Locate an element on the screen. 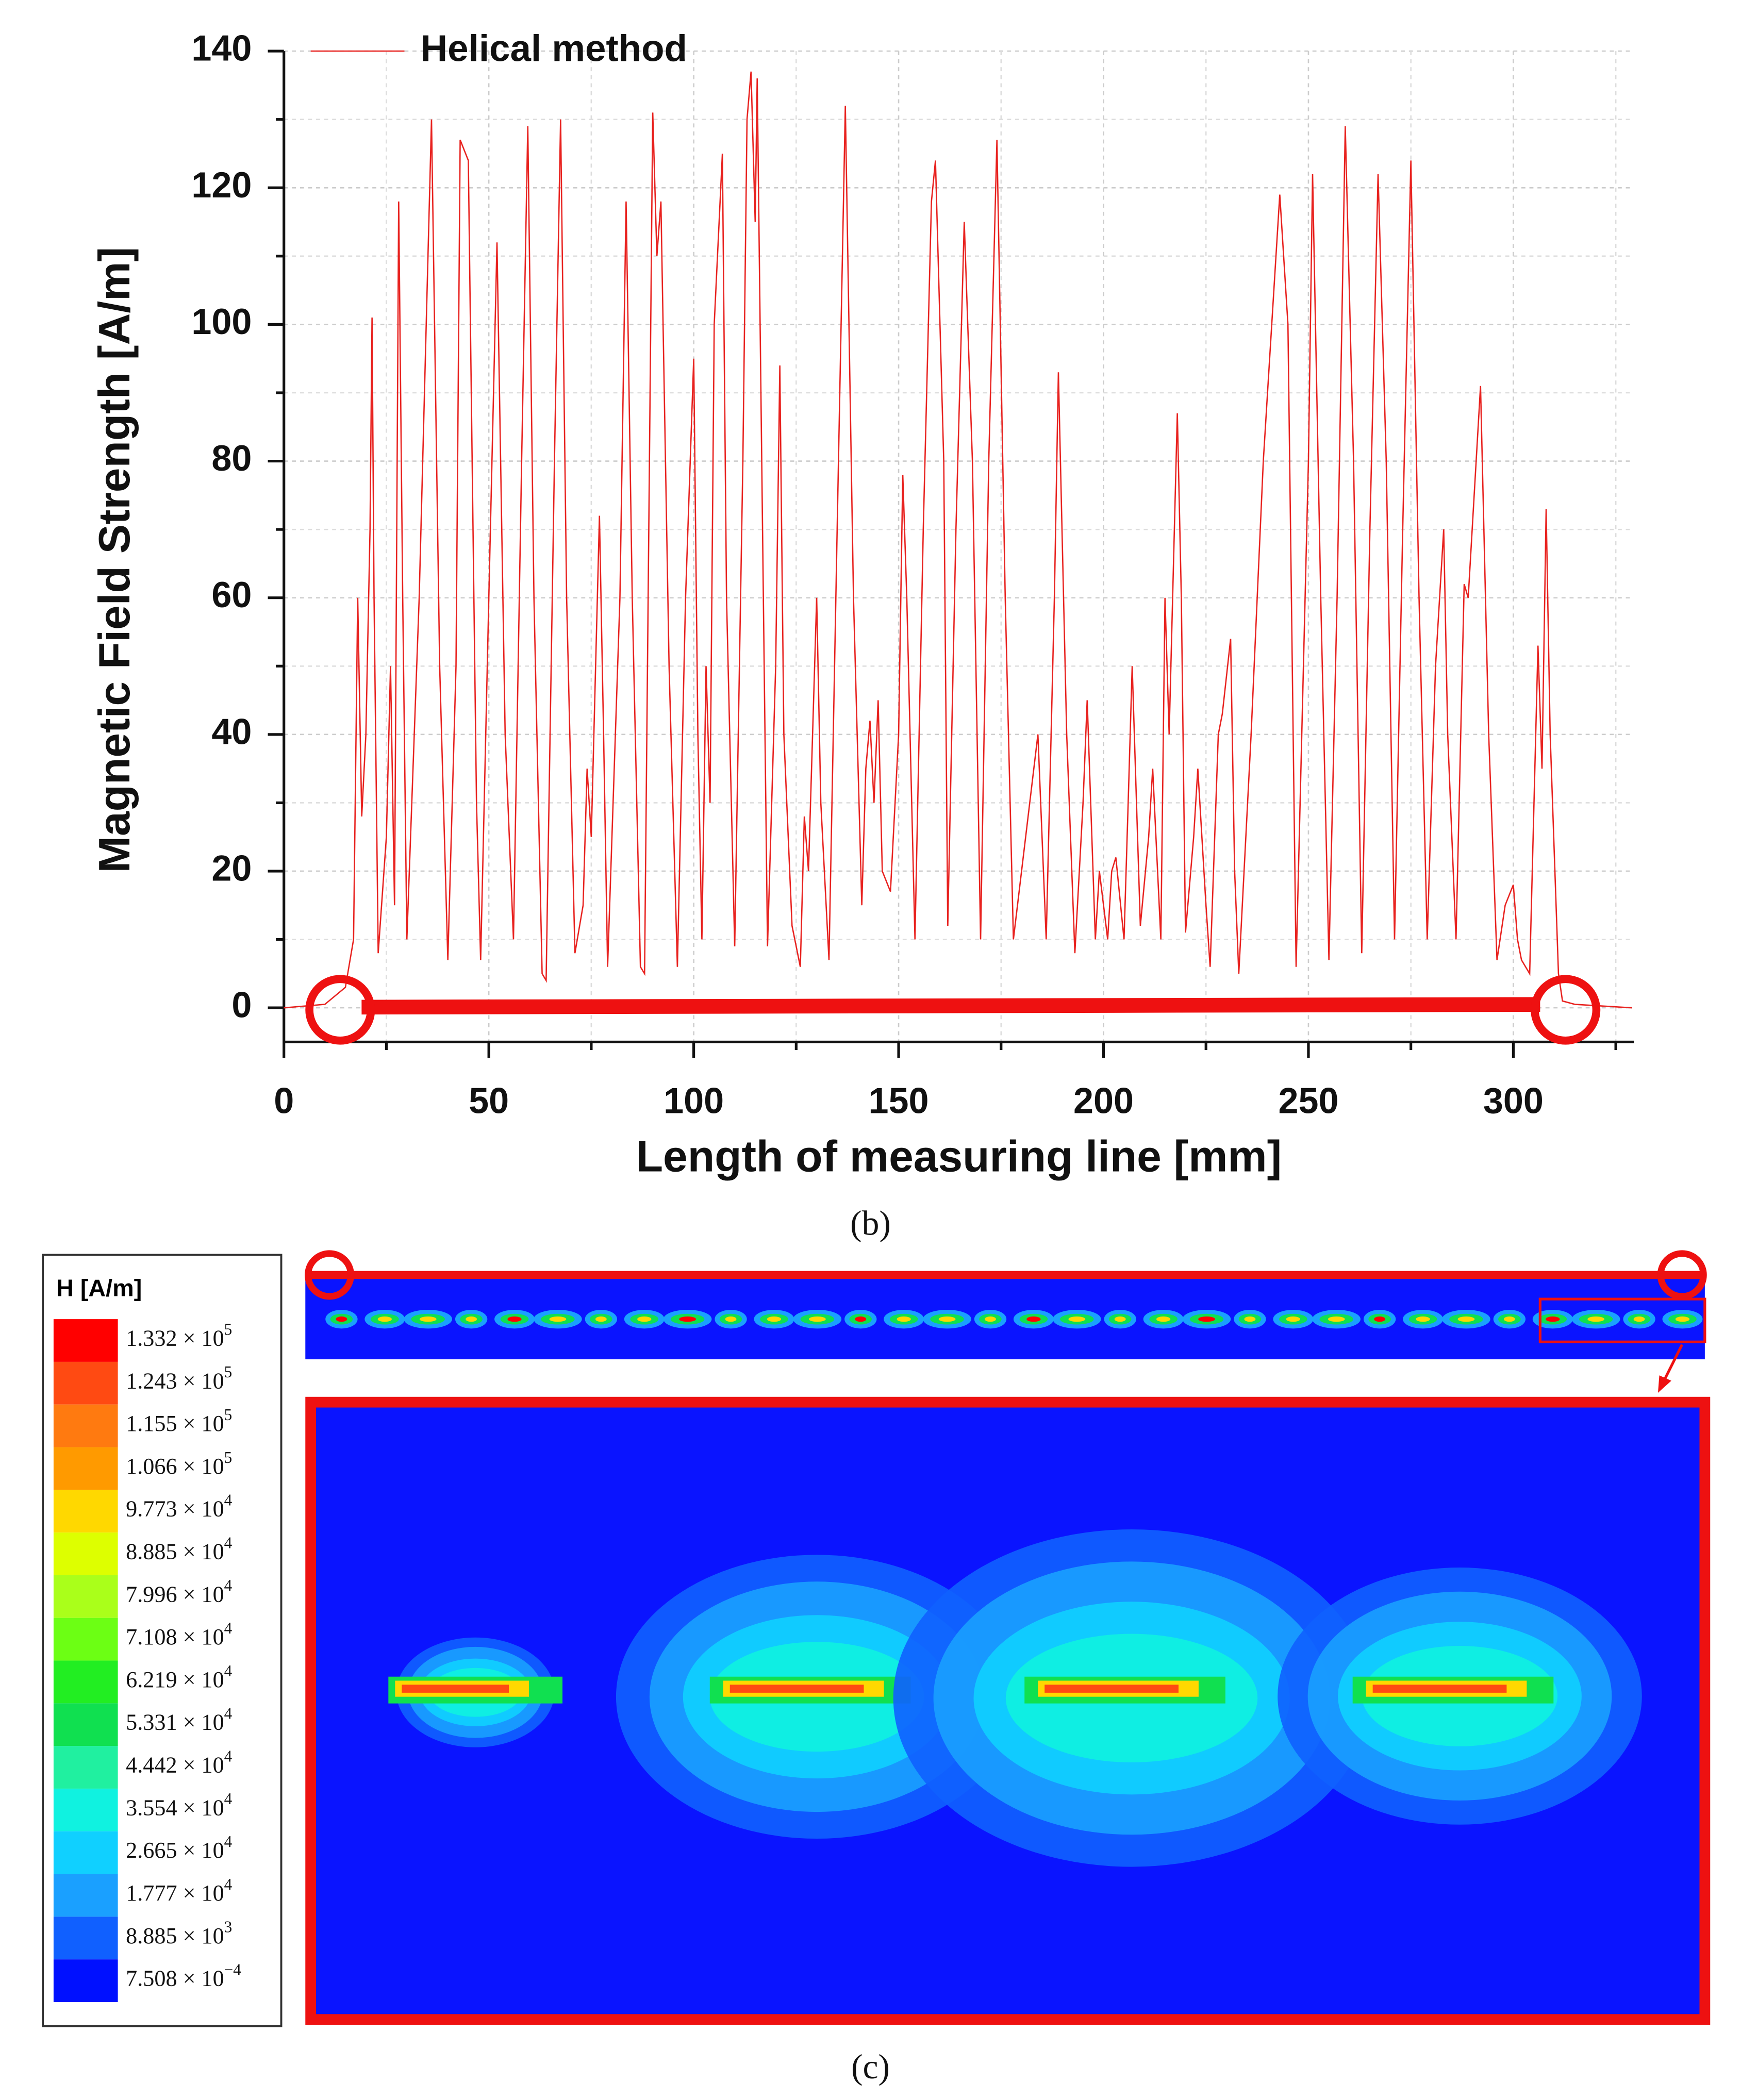 The width and height of the screenshot is (1741, 2100). colorbar-label: 1.243 × 10⁵ is located at coordinates (179, 1378).